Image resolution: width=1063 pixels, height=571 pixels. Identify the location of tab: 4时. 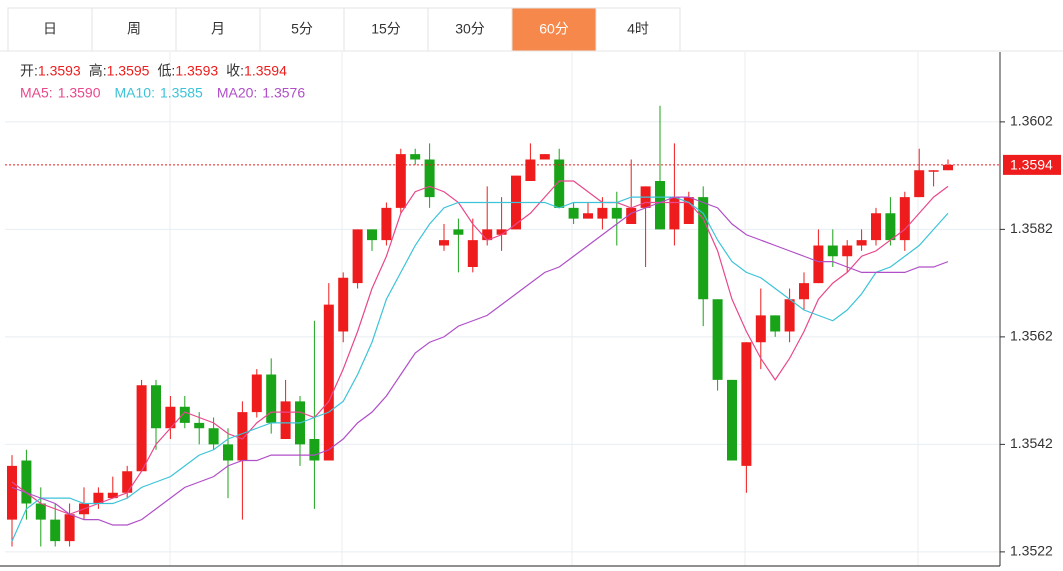
(638, 29).